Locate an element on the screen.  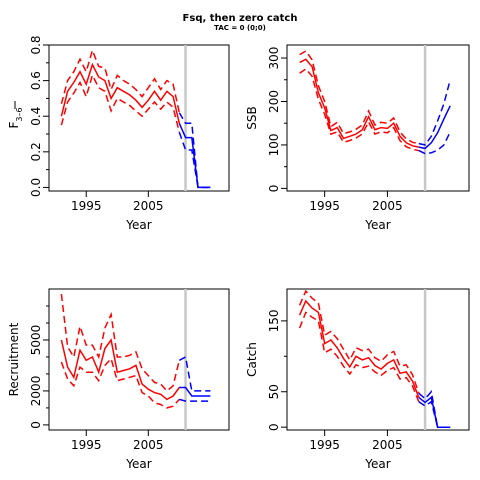
ssb-projection-lower-line is located at coordinates (434, 143).